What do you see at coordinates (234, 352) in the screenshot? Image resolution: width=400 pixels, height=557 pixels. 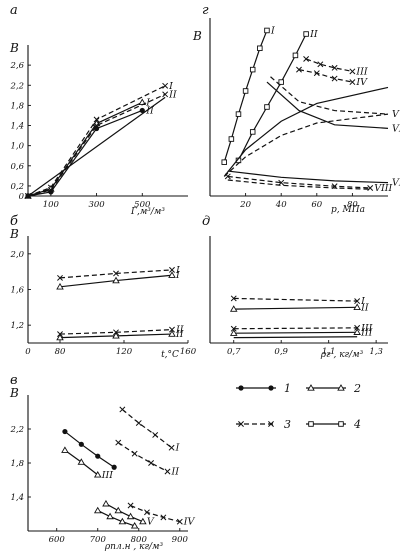 I see `x-tick-label: 0,7` at bounding box center [234, 352].